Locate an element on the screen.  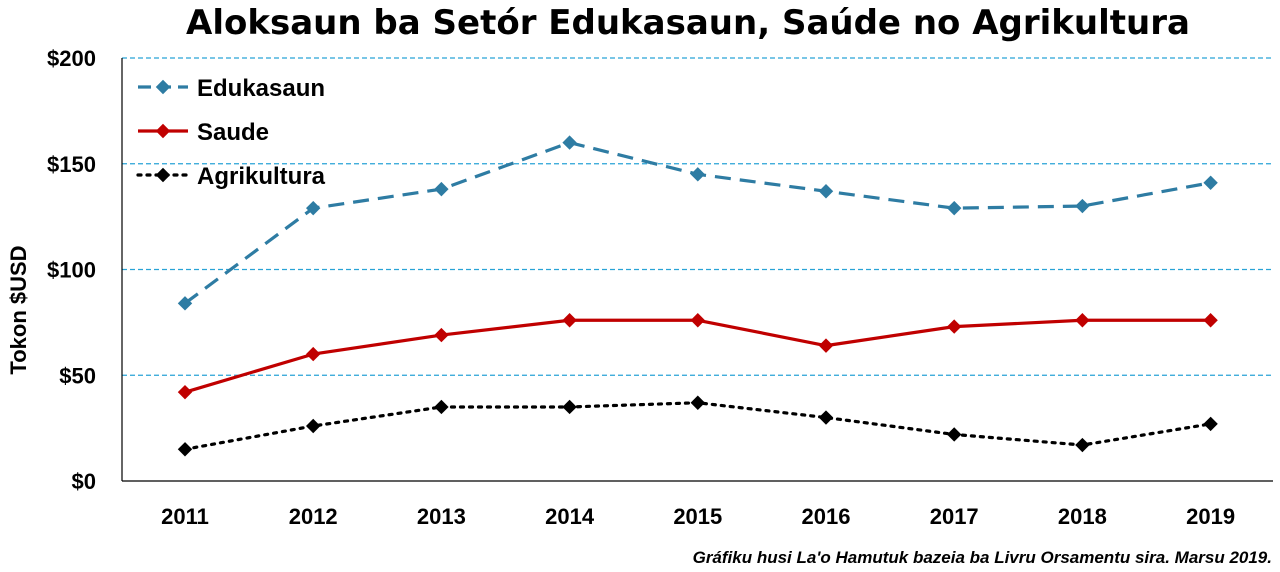
x-tick-labels: 2011 2012 2013 2014 2015 2016 2017 2018 2019 is located at coordinates (698, 516).